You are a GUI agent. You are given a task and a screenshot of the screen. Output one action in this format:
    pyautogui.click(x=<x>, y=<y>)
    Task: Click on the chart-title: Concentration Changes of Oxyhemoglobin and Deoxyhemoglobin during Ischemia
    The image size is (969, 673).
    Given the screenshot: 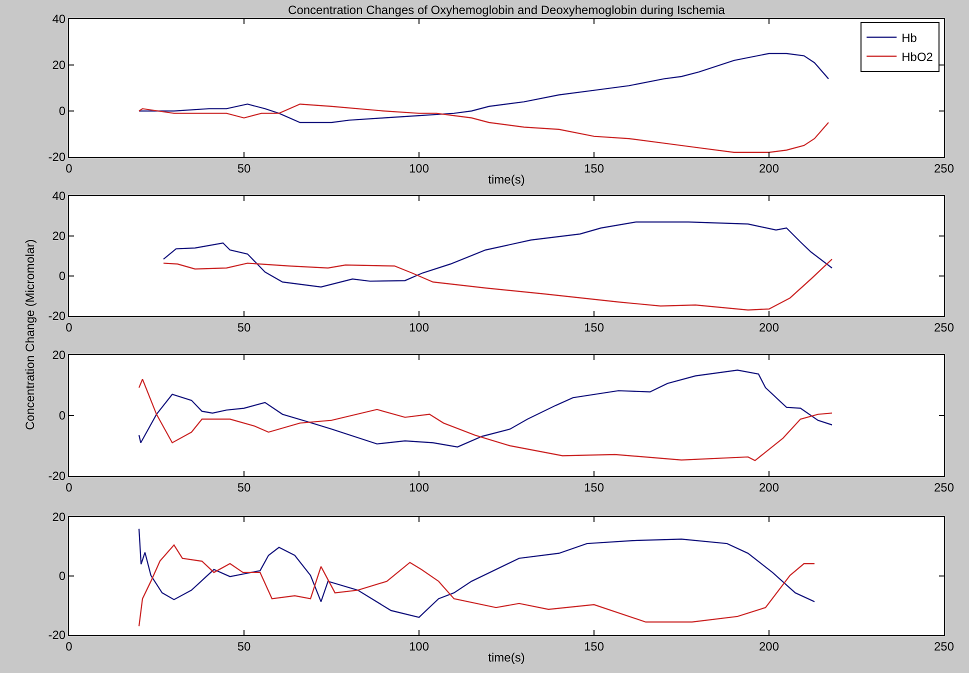 What is the action you would take?
    pyautogui.click(x=507, y=10)
    